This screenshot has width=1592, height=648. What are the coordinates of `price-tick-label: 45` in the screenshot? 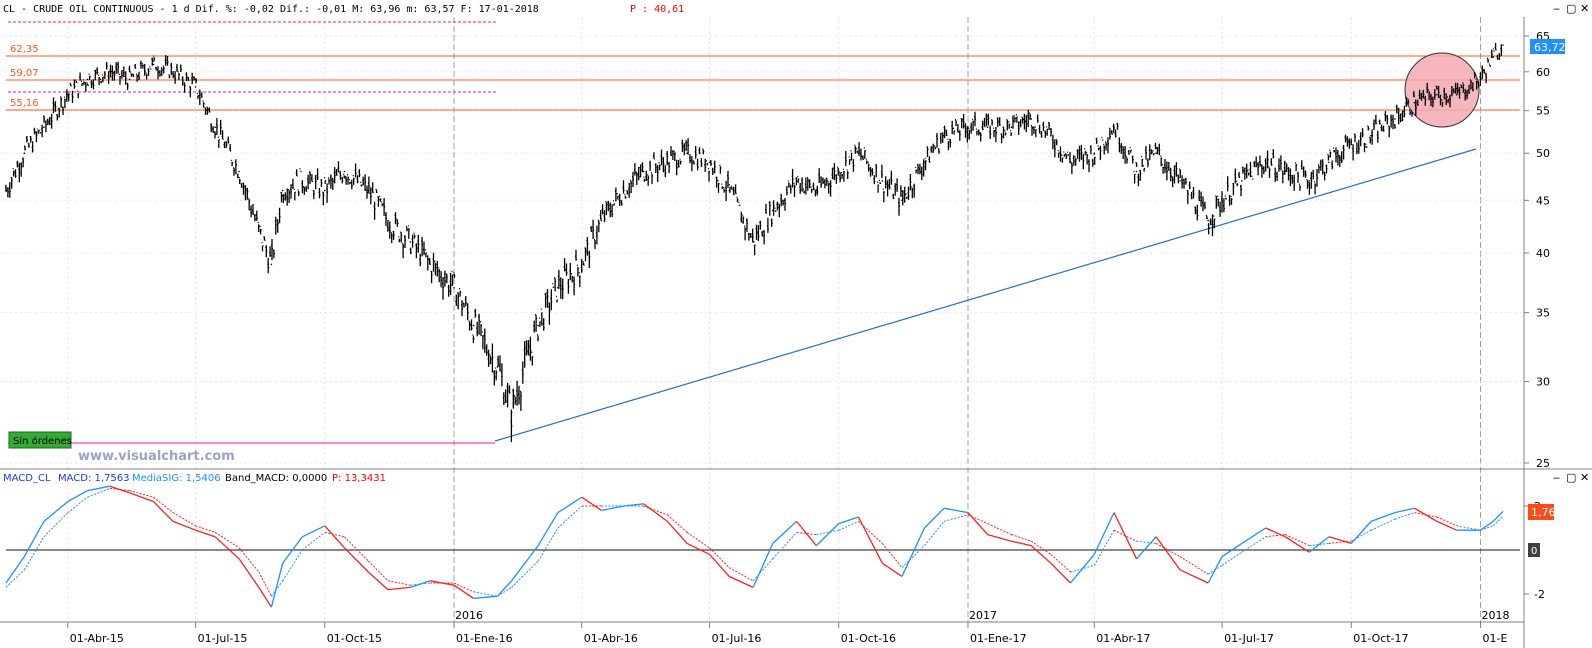 It's located at (1543, 200).